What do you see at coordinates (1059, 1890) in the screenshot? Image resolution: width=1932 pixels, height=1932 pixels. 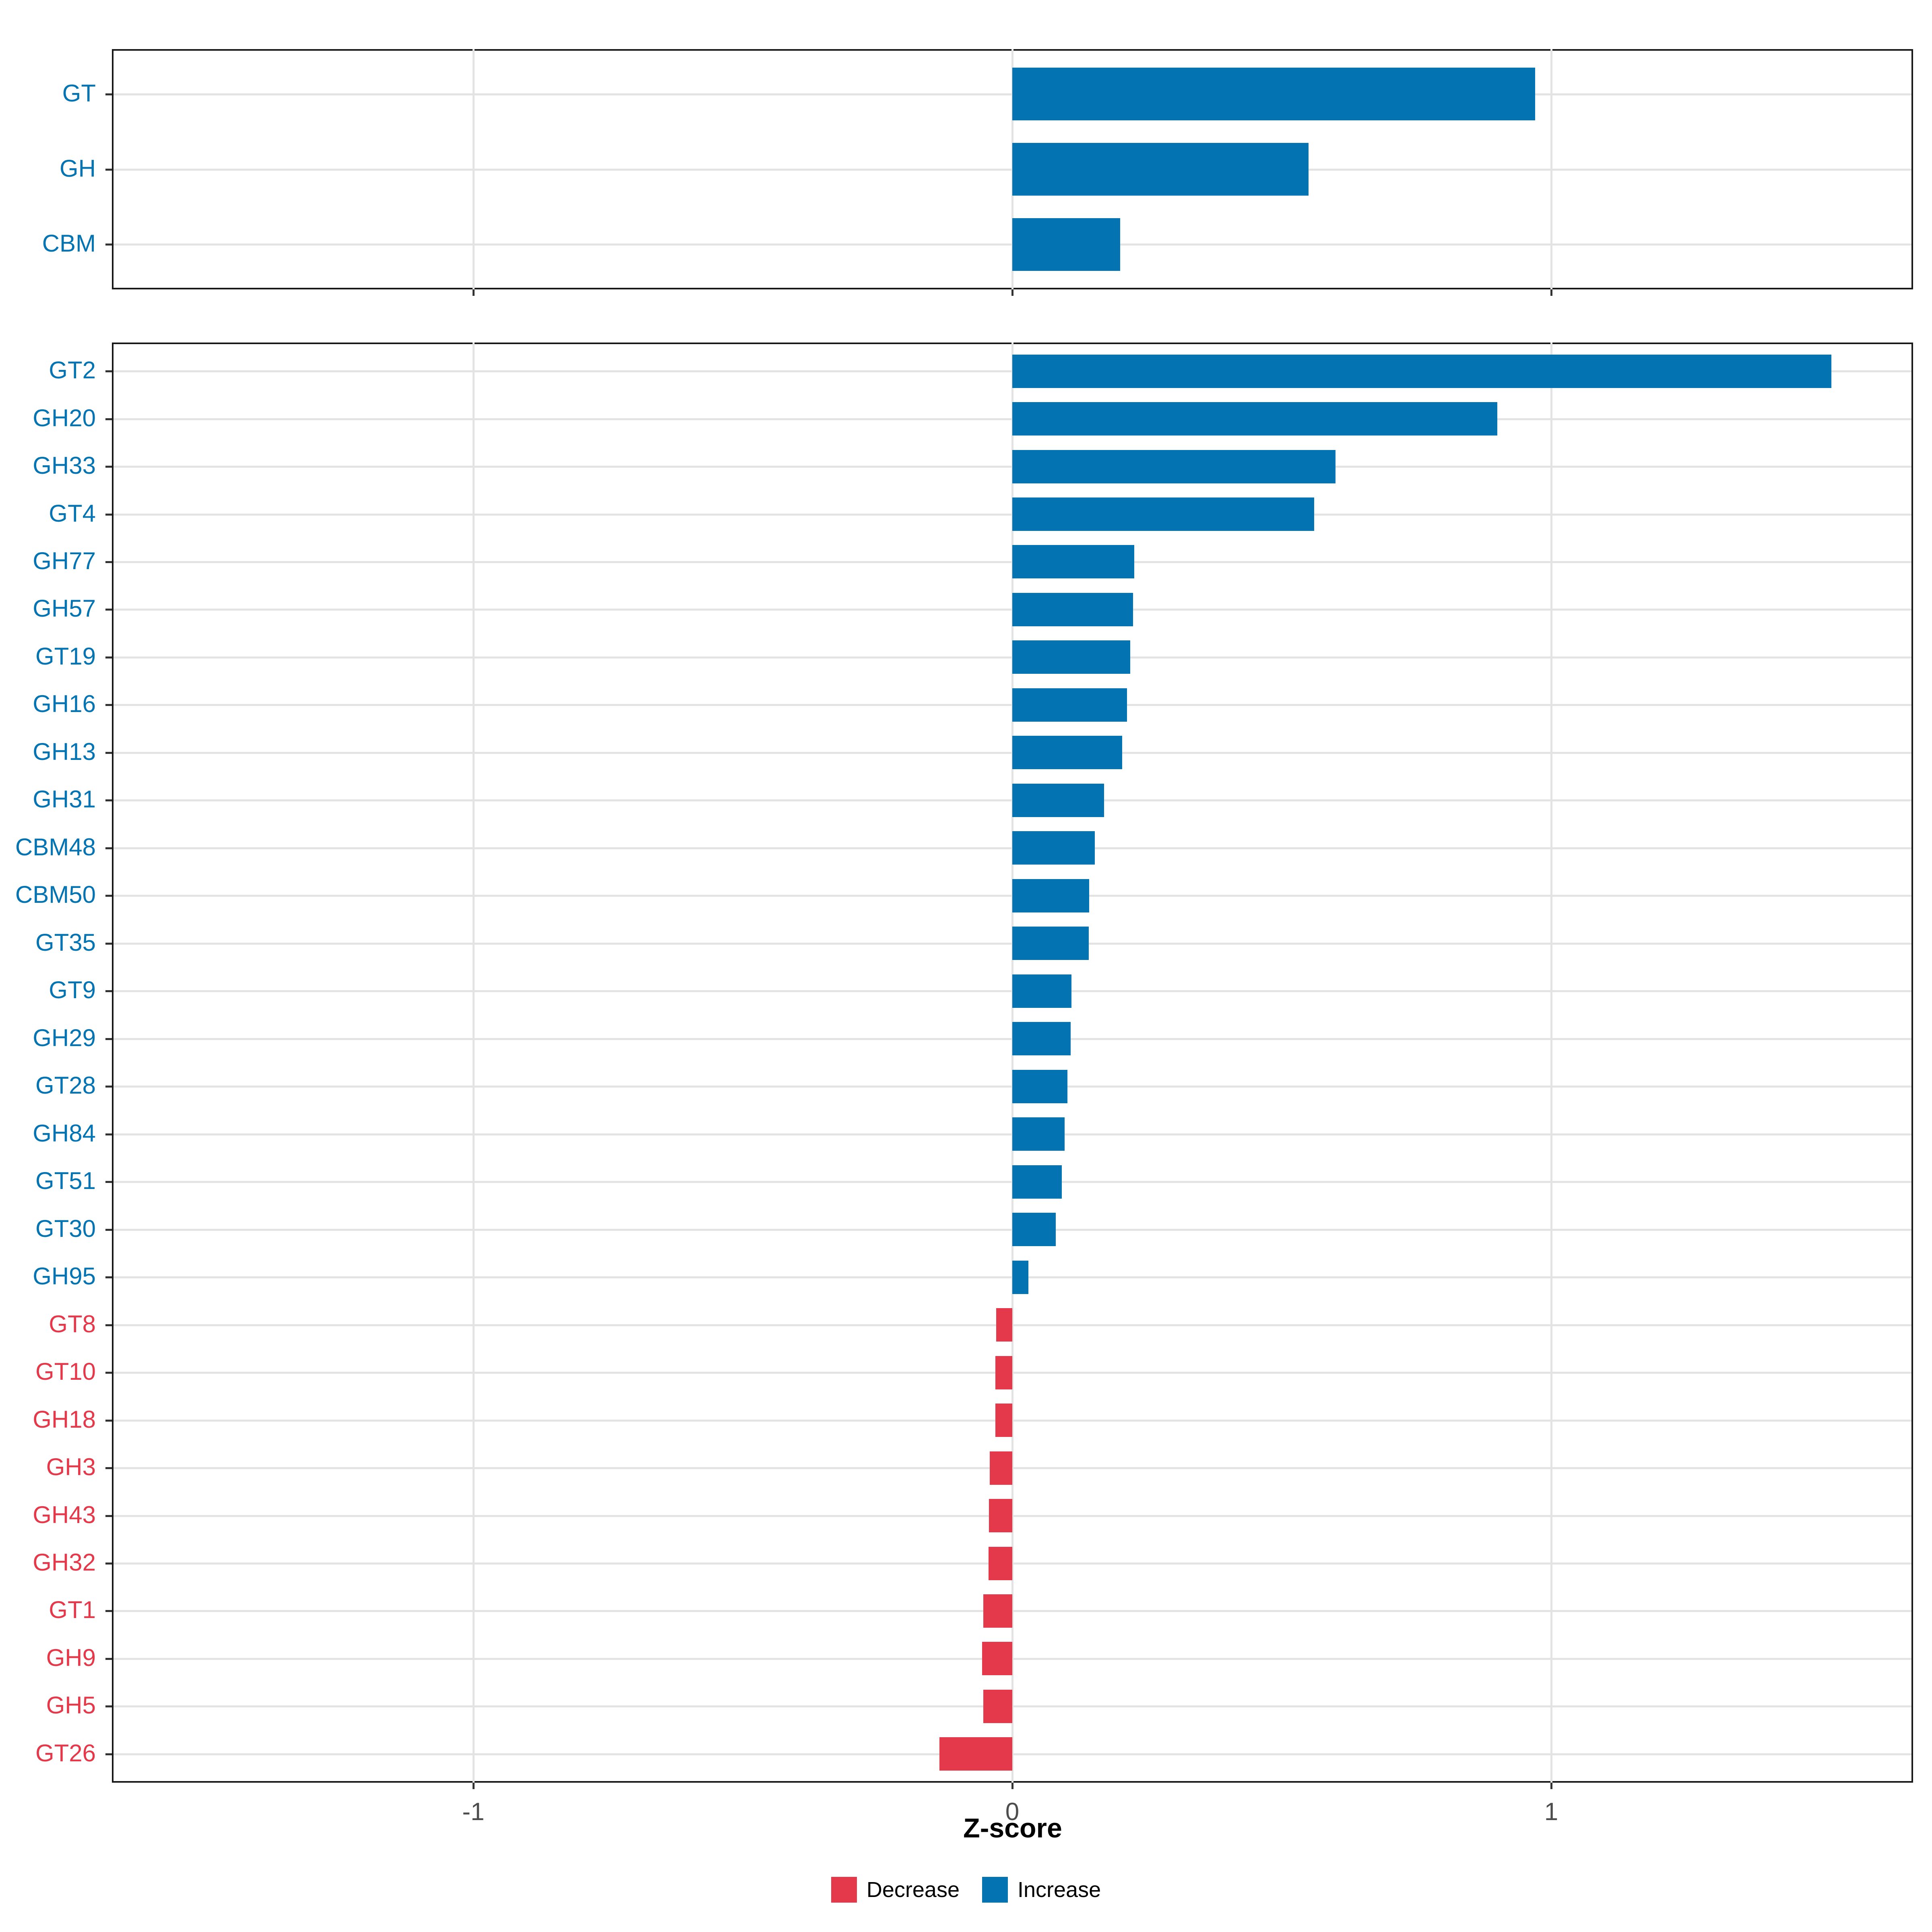 I see `legend-label: Increase` at bounding box center [1059, 1890].